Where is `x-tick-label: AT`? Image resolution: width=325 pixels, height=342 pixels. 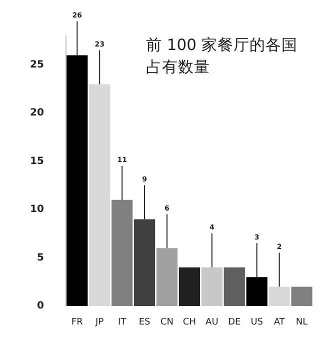 x-tick-label: AT is located at coordinates (280, 323).